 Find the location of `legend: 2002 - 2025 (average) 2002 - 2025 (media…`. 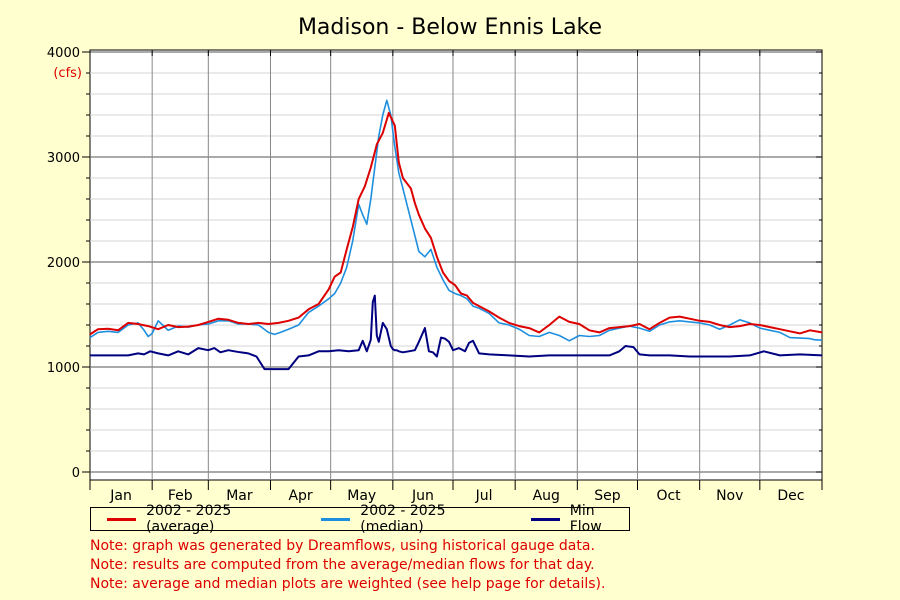

legend: 2002 - 2025 (average) 2002 - 2025 (media… is located at coordinates (360, 519).